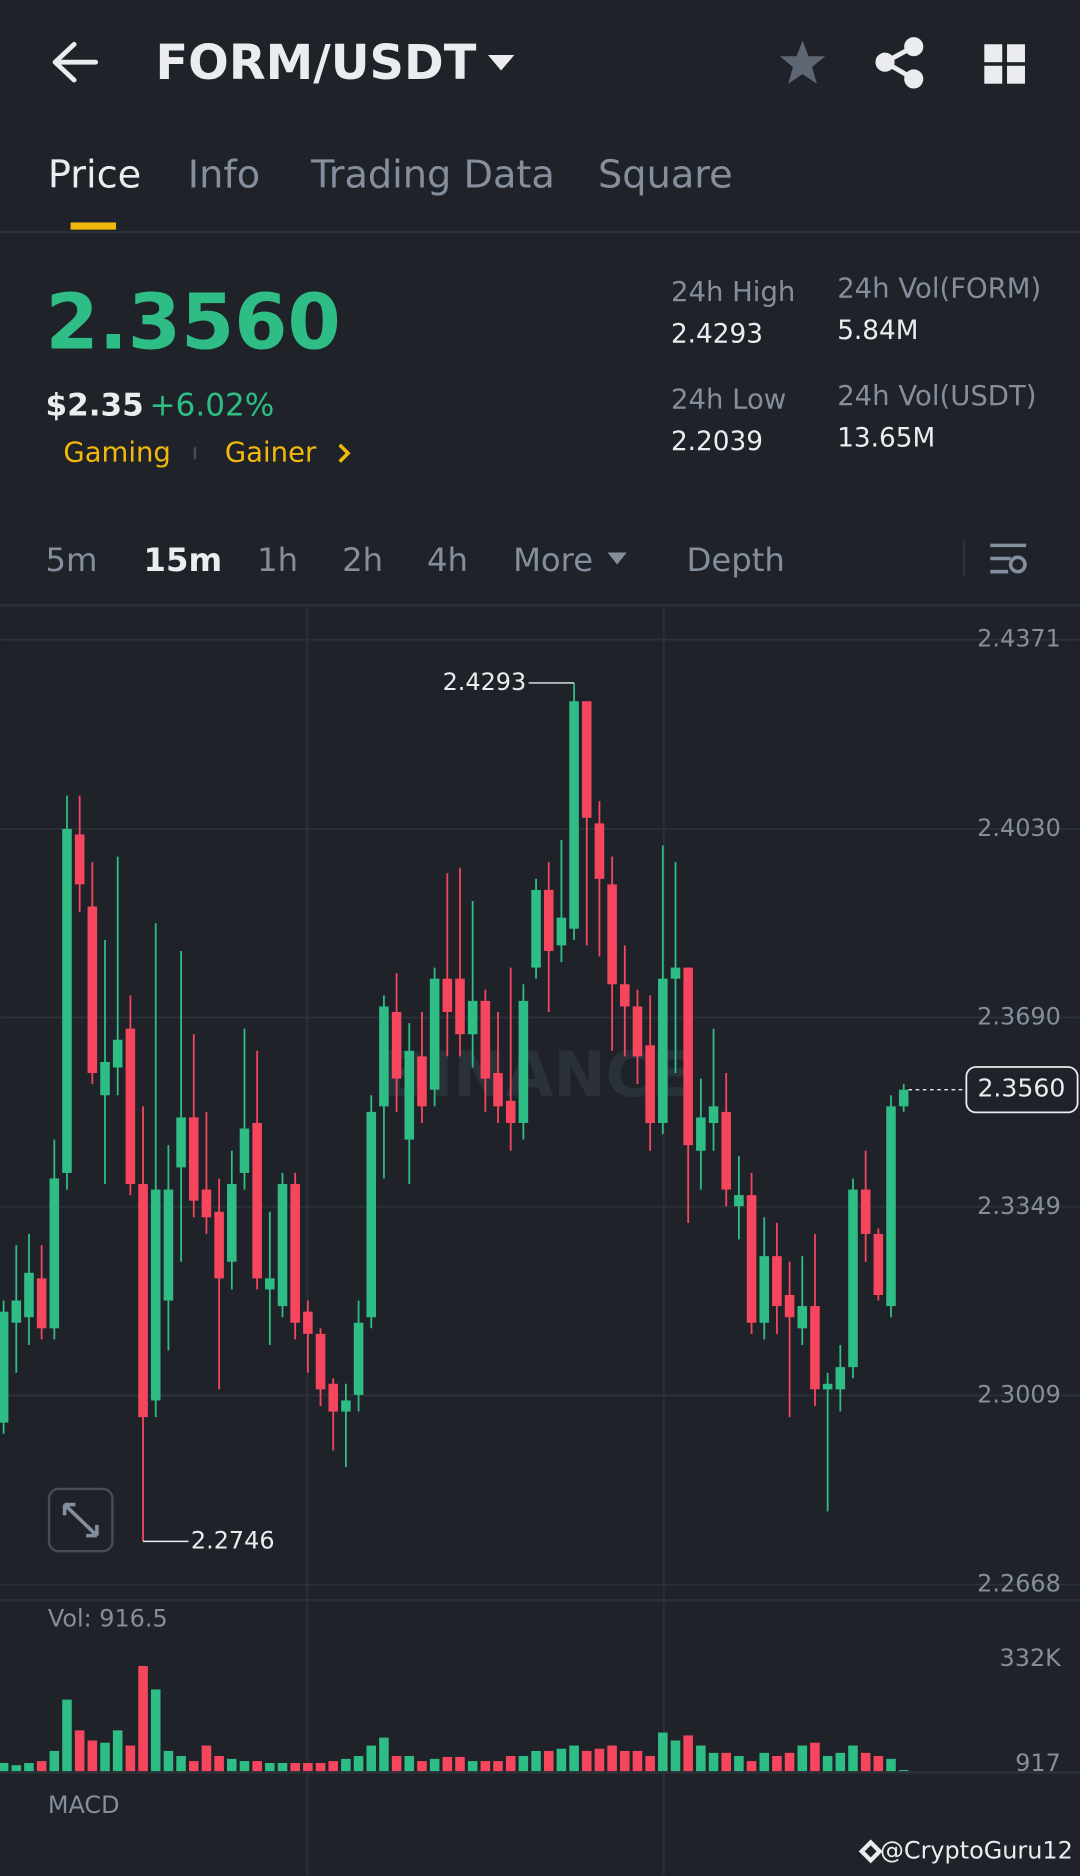 The width and height of the screenshot is (1080, 1876). What do you see at coordinates (1004, 64) in the screenshot?
I see `layout-icon` at bounding box center [1004, 64].